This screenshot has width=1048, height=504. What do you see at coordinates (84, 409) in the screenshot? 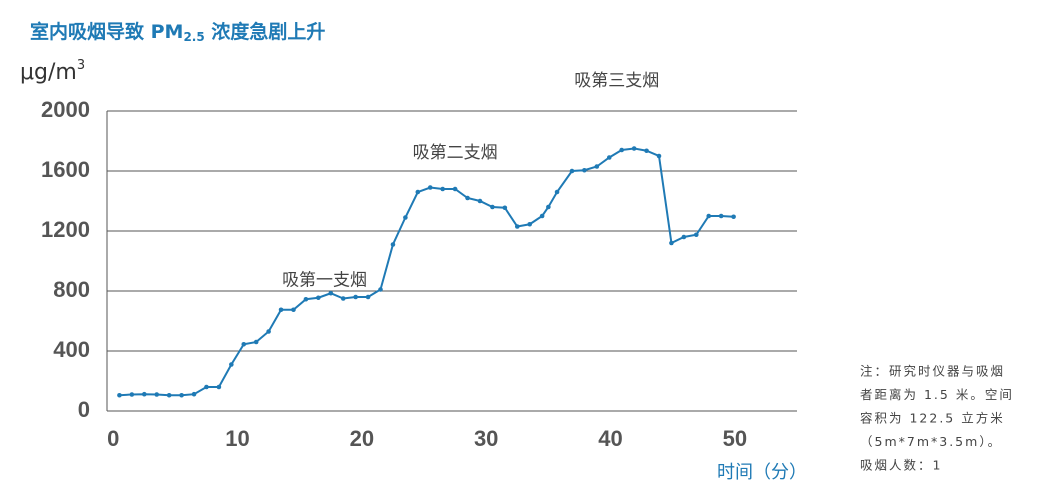
I see `y-tick-label: 0` at bounding box center [84, 409].